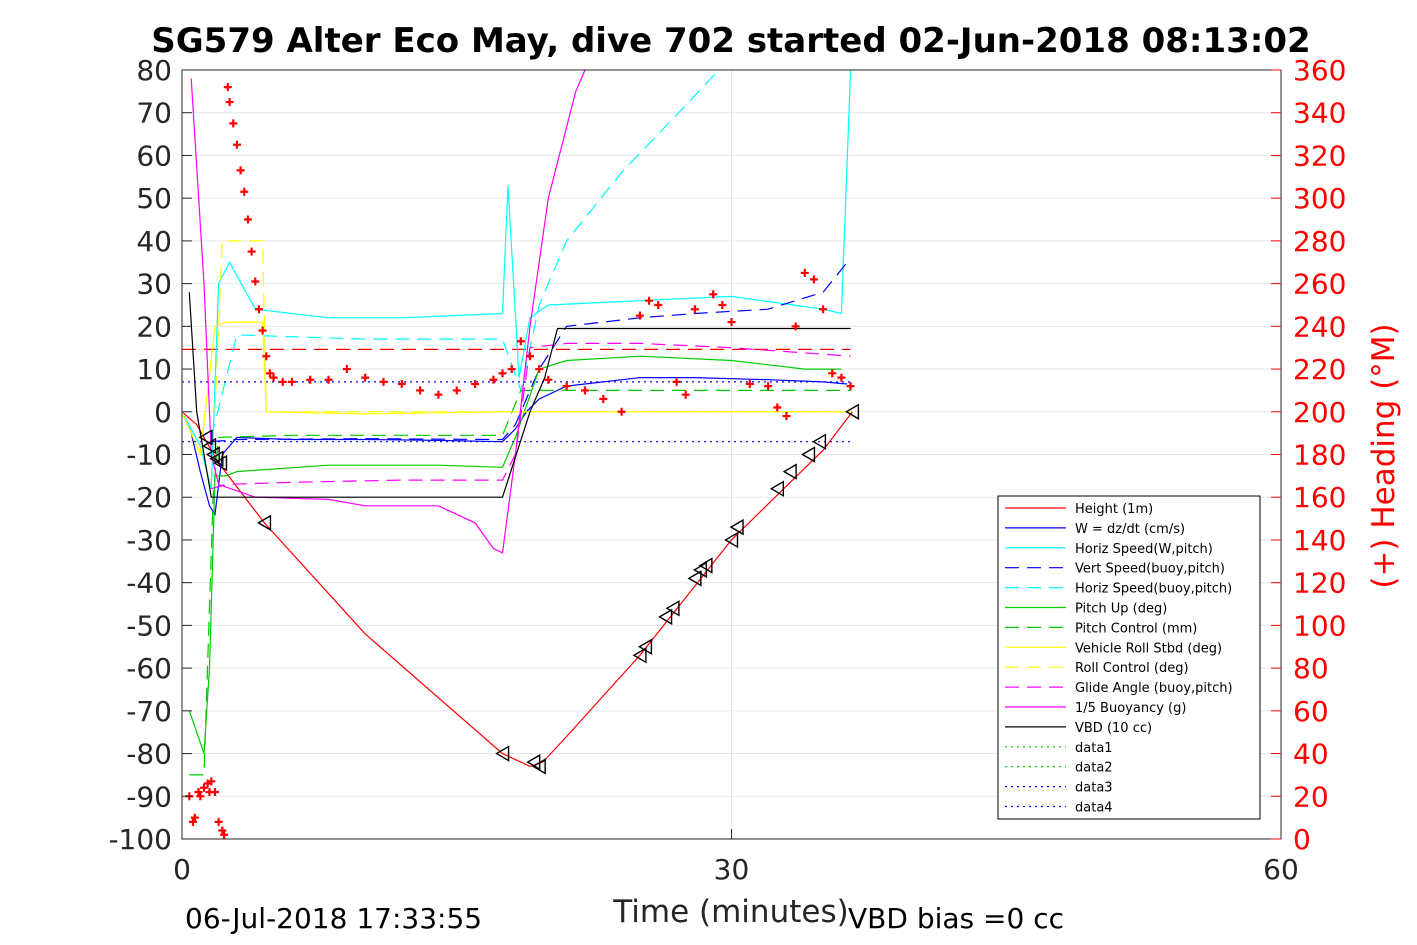 The height and width of the screenshot is (945, 1417). I want to click on series-line-w-dz-dt-cm-s, so click(514, 447).